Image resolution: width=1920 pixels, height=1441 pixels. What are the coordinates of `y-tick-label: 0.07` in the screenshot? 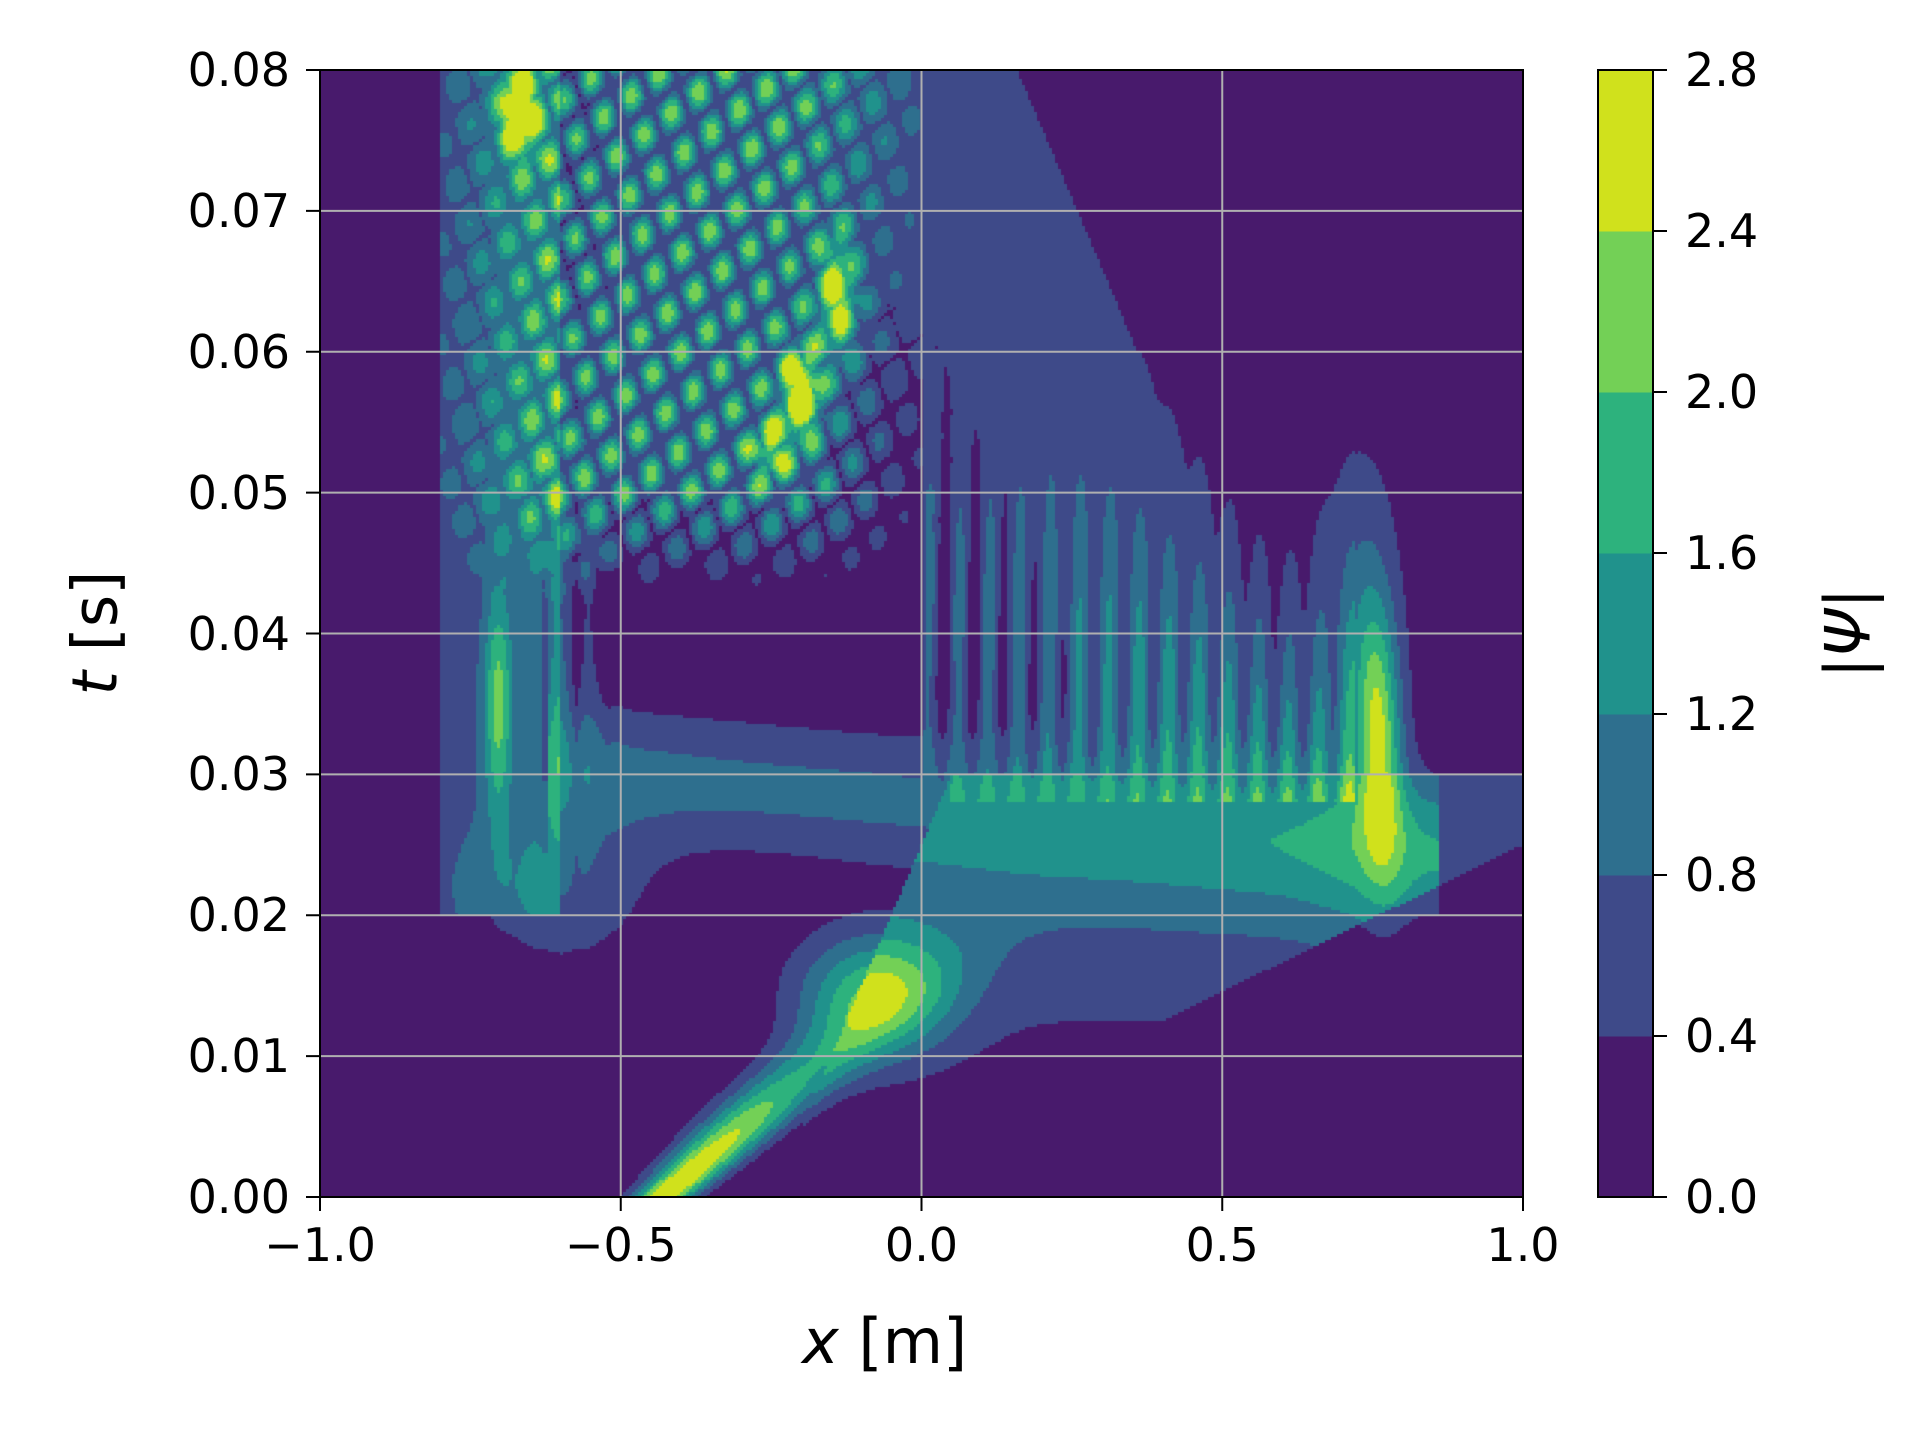 It's located at (238, 210).